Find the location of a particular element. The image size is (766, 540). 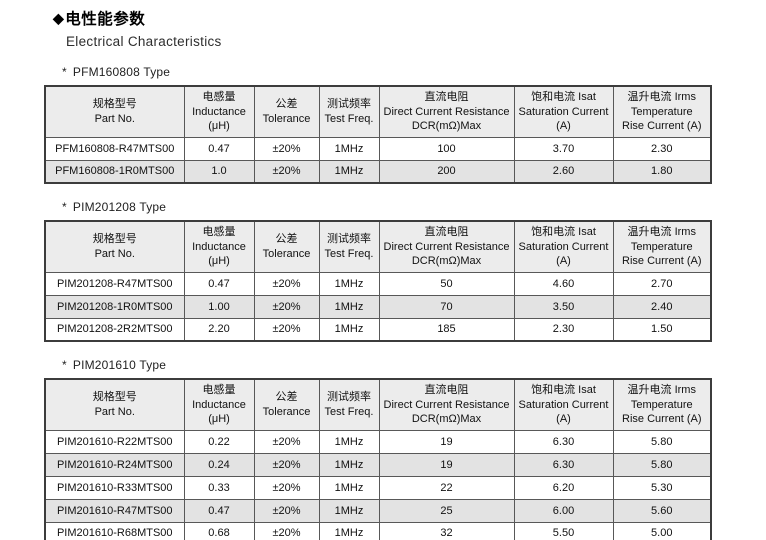

cell-irms: 5.30 is located at coordinates (662, 487).